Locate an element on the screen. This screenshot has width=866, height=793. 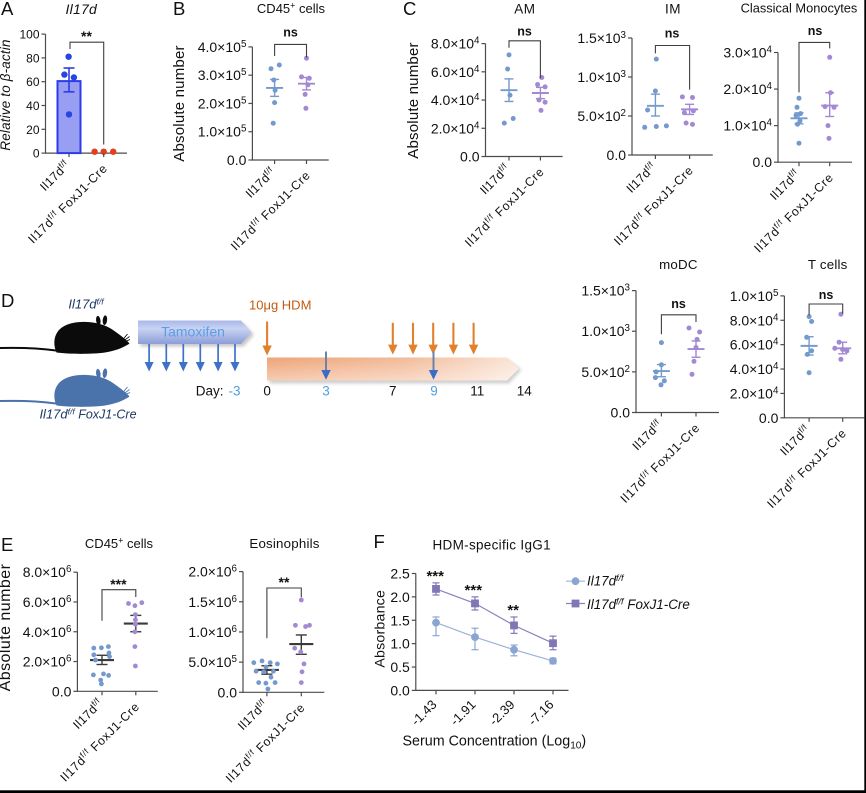
svg-text: 1.0 is located at coordinates (400, 644).